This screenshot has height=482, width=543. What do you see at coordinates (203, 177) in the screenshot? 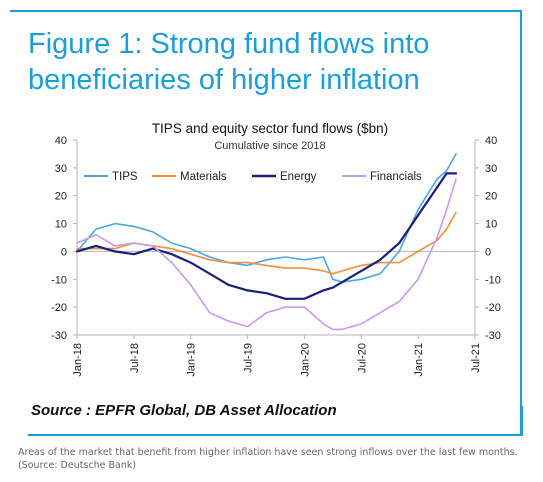
I see `legend-label-materials: Materials` at bounding box center [203, 177].